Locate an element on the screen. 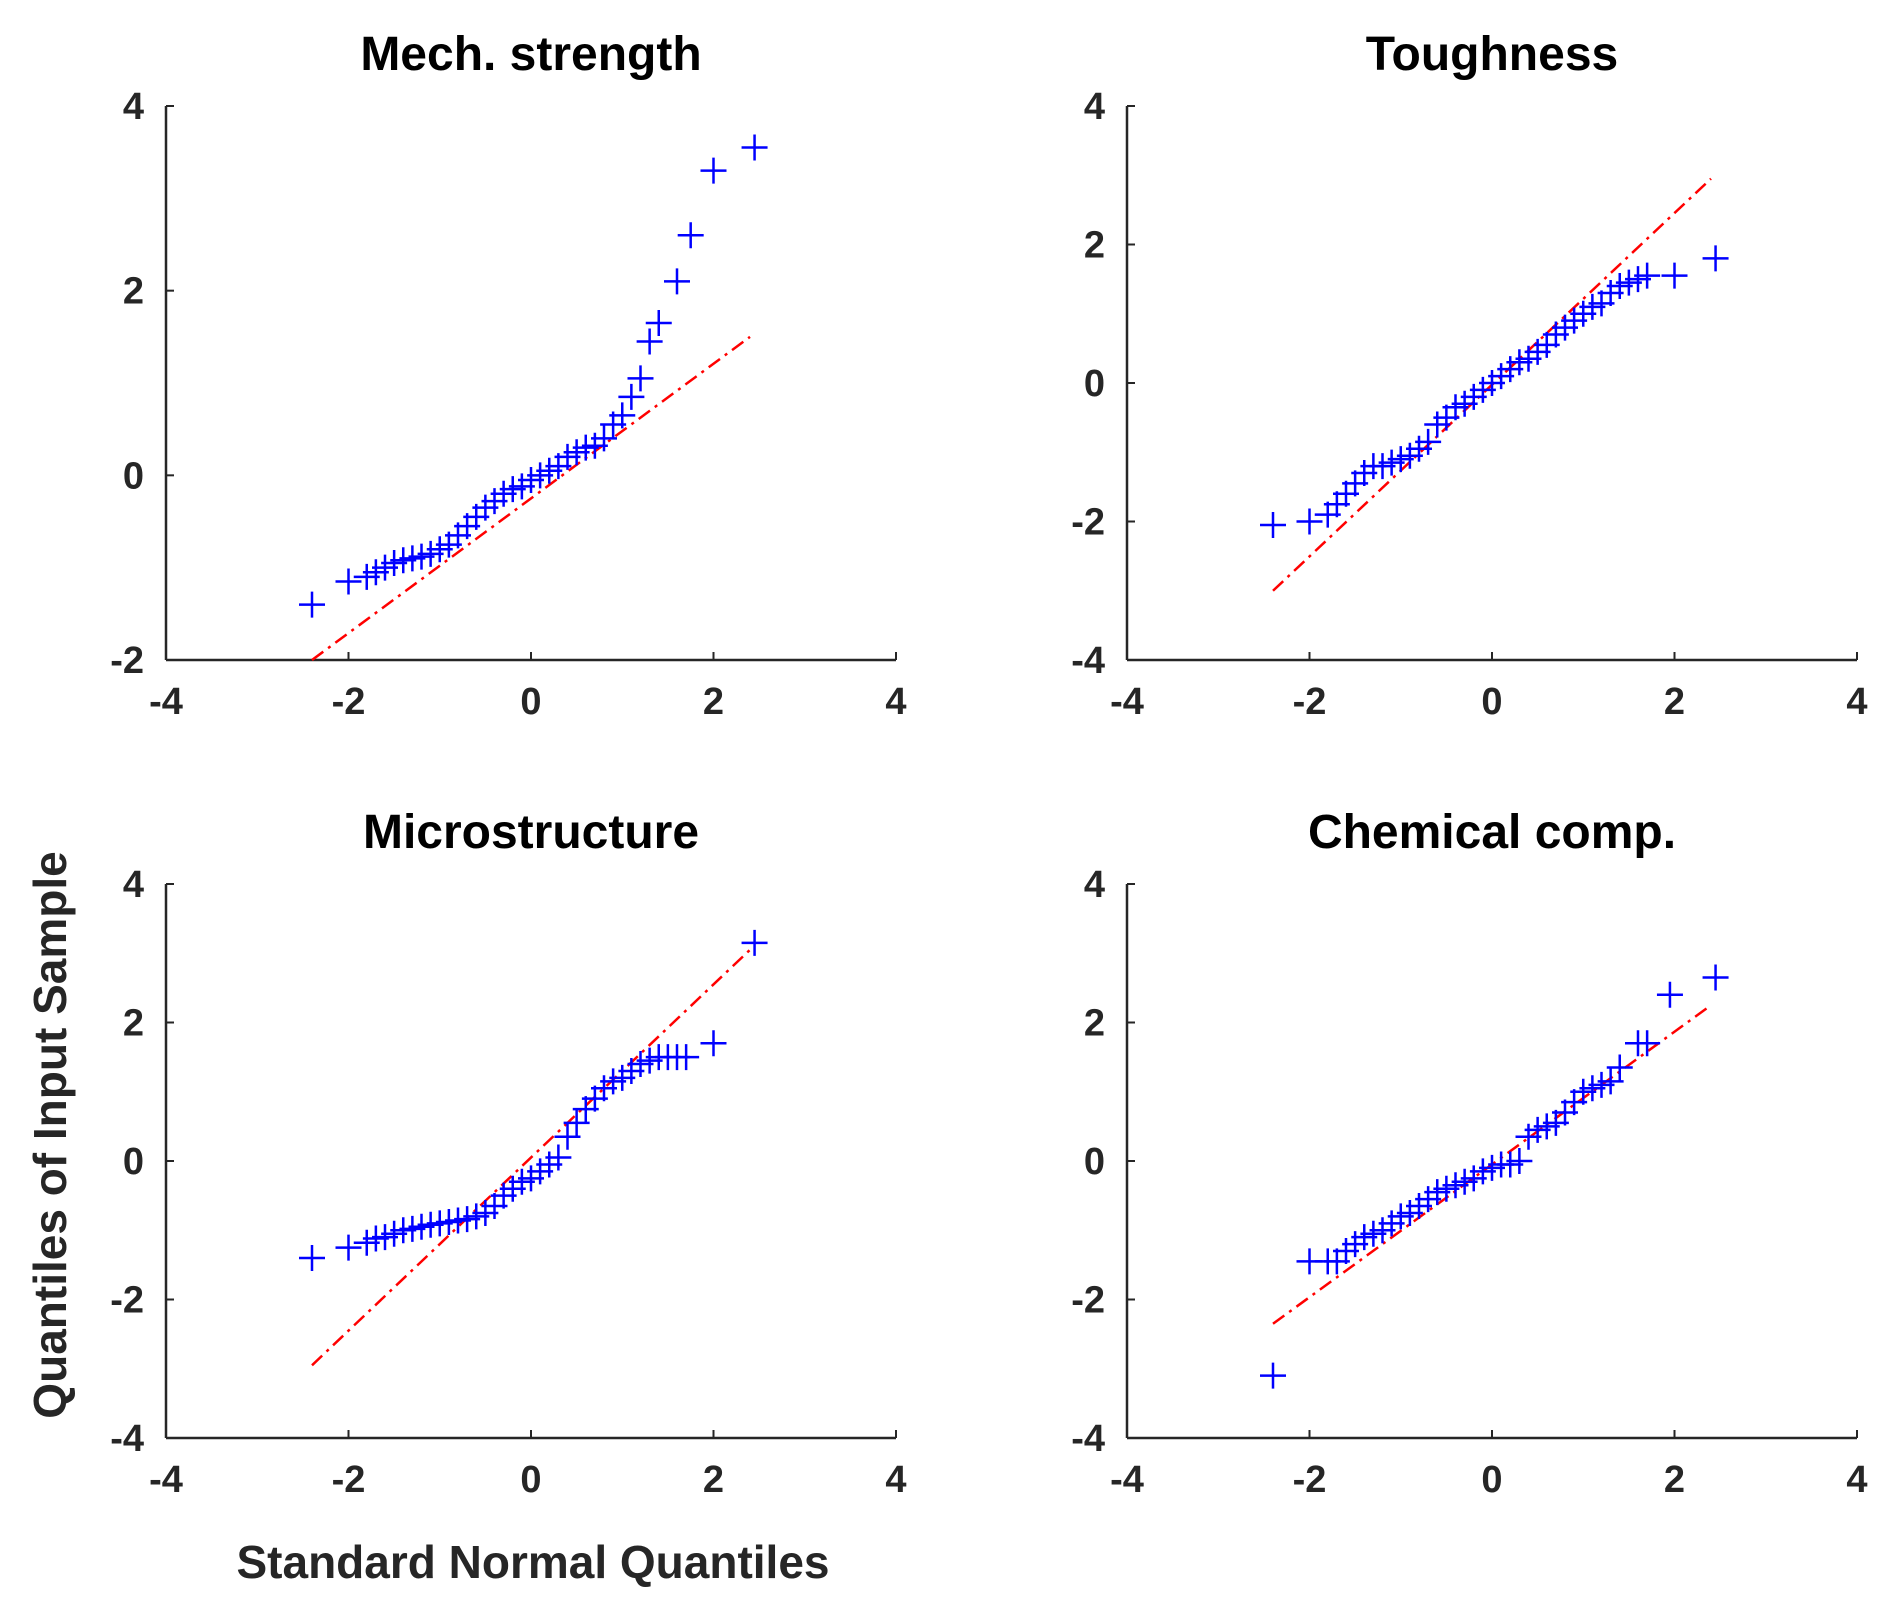  x-axis-title: Standard Normal Quantiles is located at coordinates (532, 1562).